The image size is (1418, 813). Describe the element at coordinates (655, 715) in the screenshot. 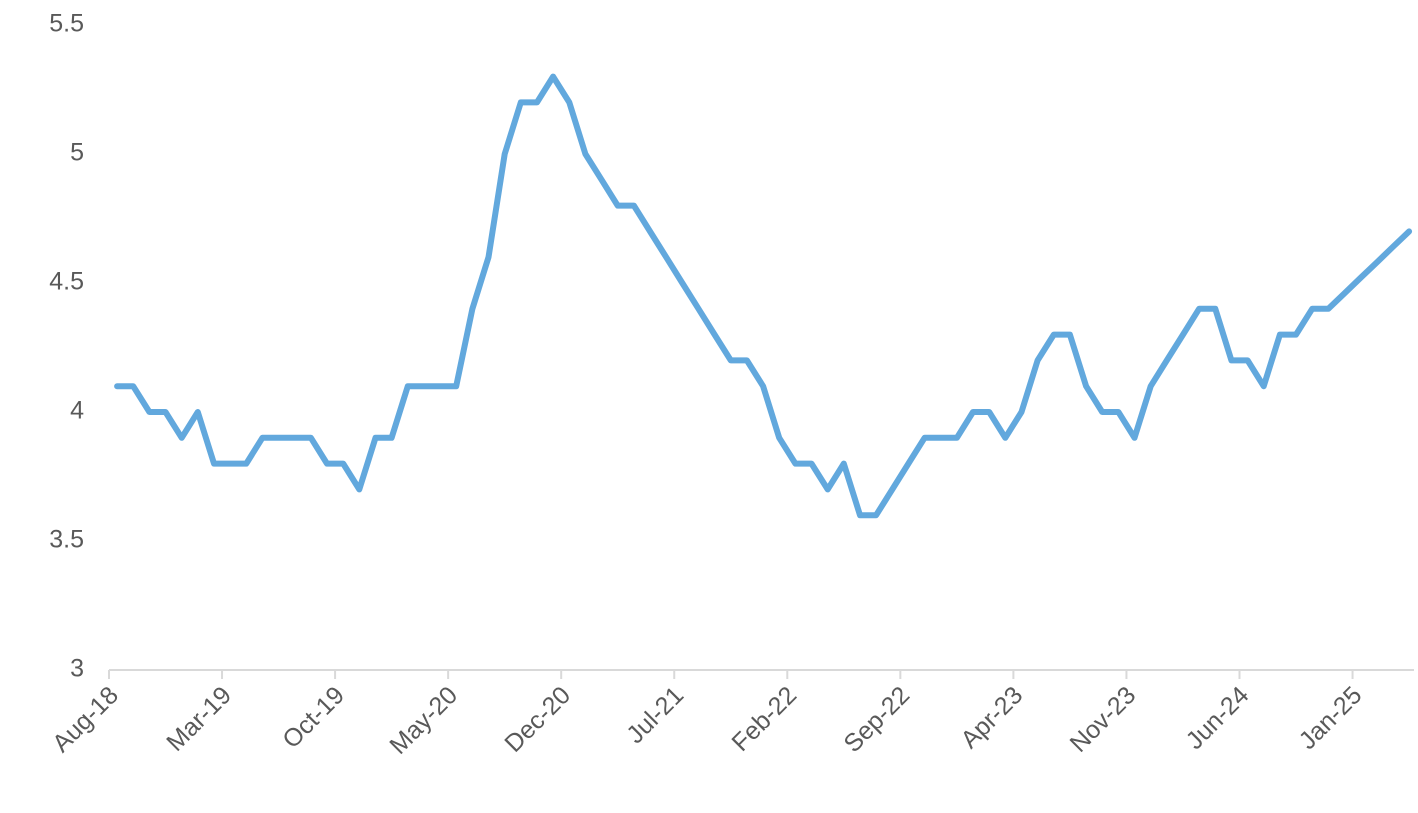

I see `x-tick-label: Jul-21` at that location.